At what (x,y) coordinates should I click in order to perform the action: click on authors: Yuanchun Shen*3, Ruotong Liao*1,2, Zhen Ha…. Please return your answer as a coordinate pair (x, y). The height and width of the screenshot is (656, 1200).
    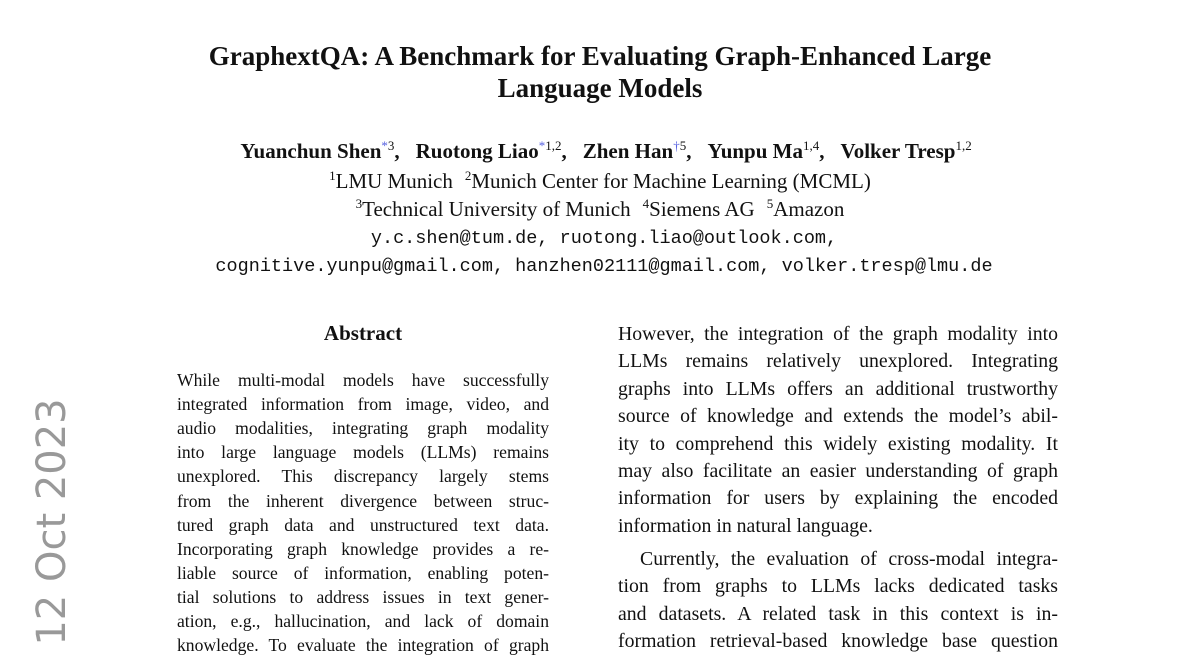
    Looking at the image, I should click on (600, 151).